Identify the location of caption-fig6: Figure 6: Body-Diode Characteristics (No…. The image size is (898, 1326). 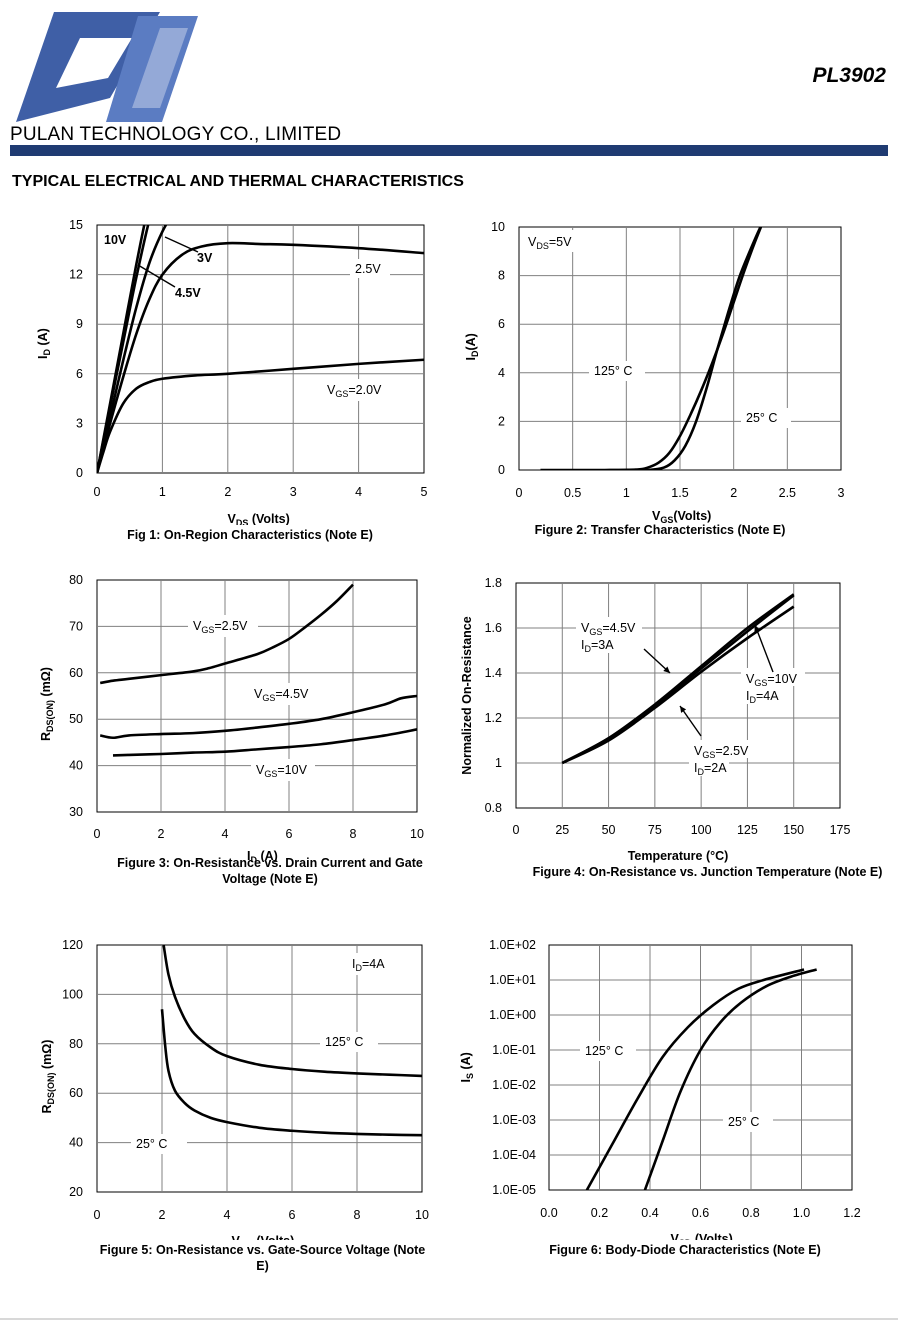
(685, 1250).